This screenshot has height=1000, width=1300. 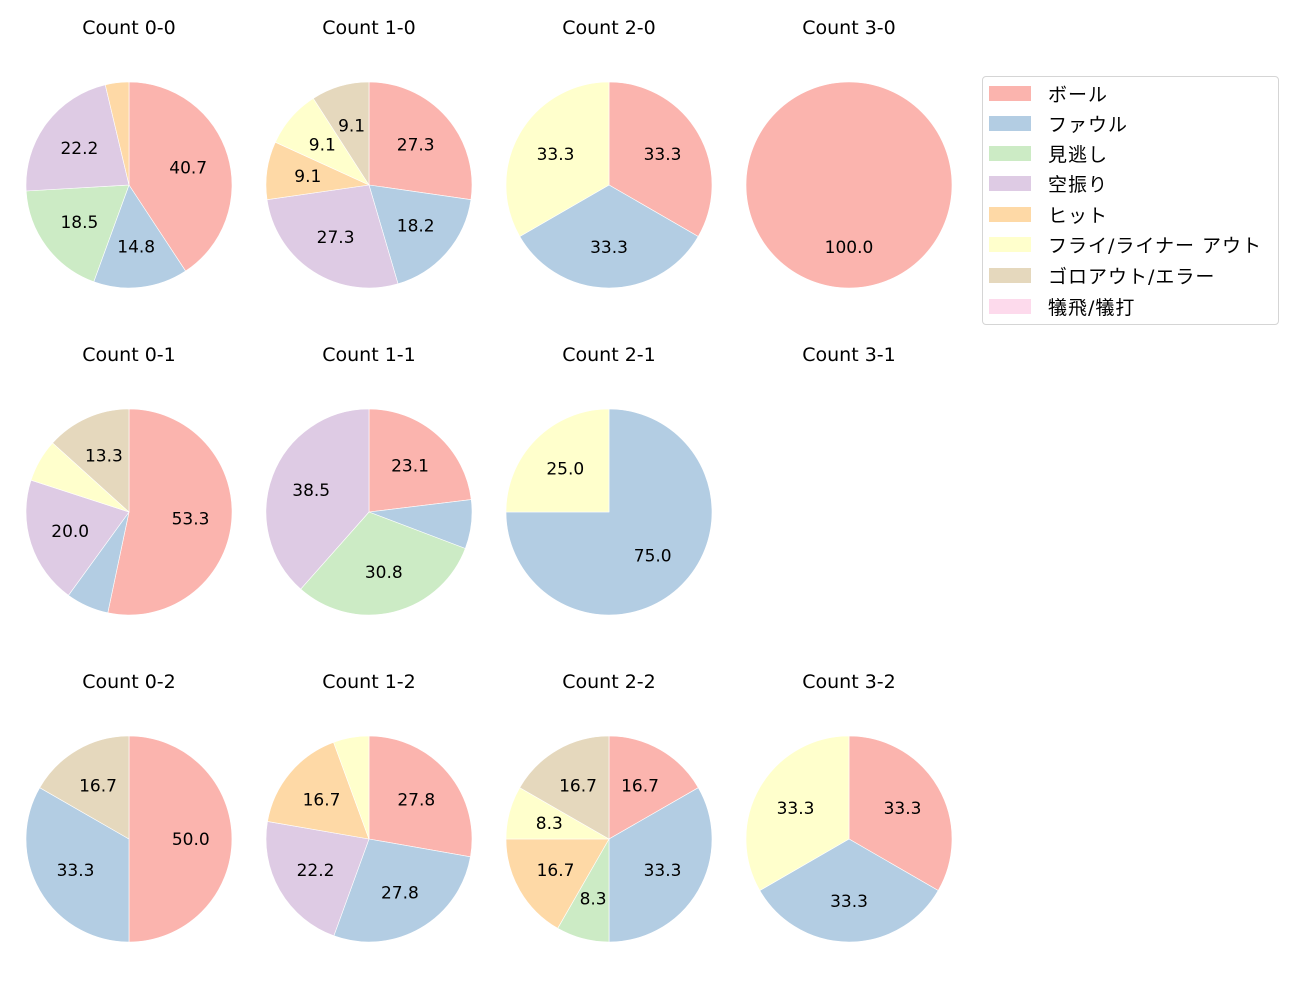 What do you see at coordinates (1132, 276) in the screenshot?
I see `legend-label: ゴロアウト/エラー` at bounding box center [1132, 276].